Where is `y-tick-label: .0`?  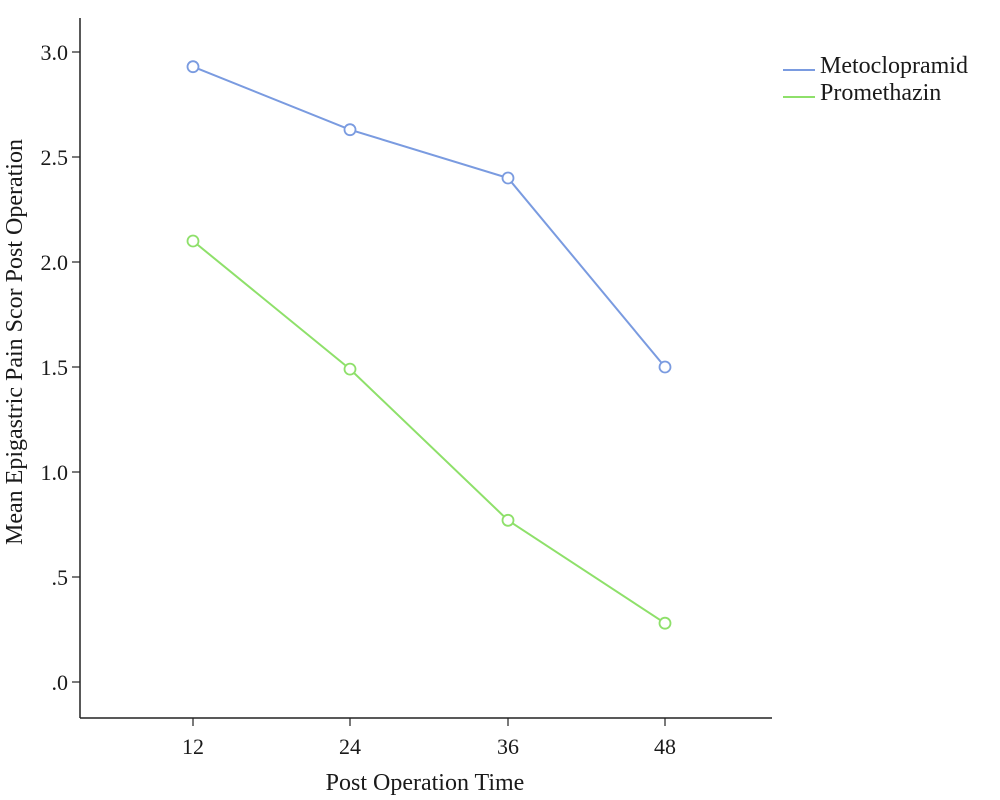
y-tick-label: .0 is located at coordinates (60, 682).